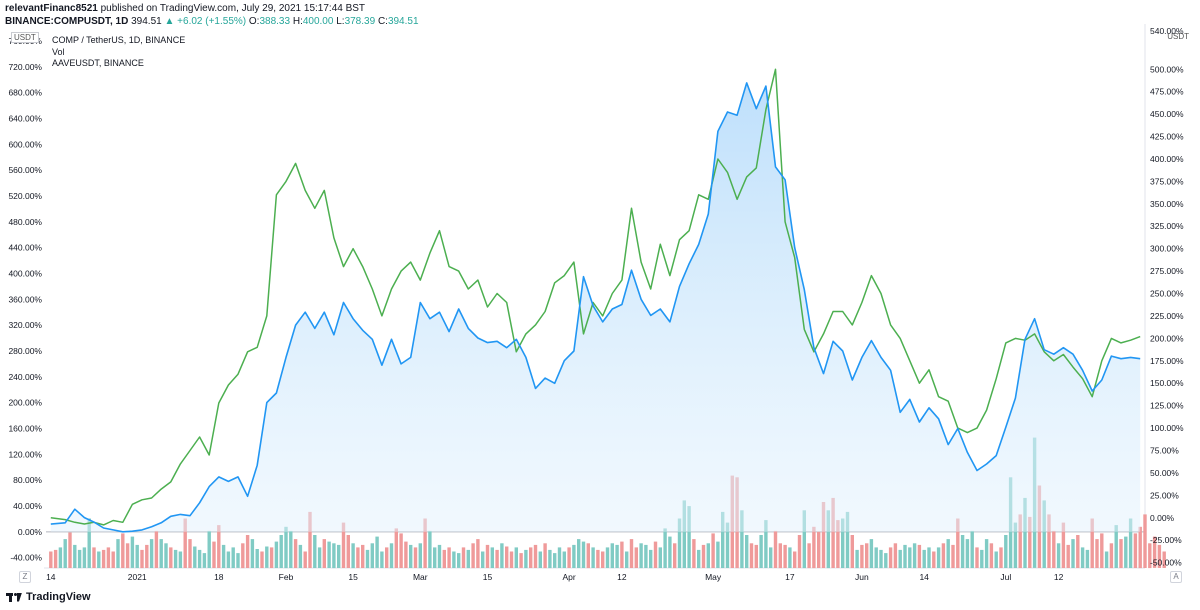 This screenshot has width=1200, height=610. Describe the element at coordinates (1164, 495) in the screenshot. I see `right-tick-label: 25.00%` at that location.